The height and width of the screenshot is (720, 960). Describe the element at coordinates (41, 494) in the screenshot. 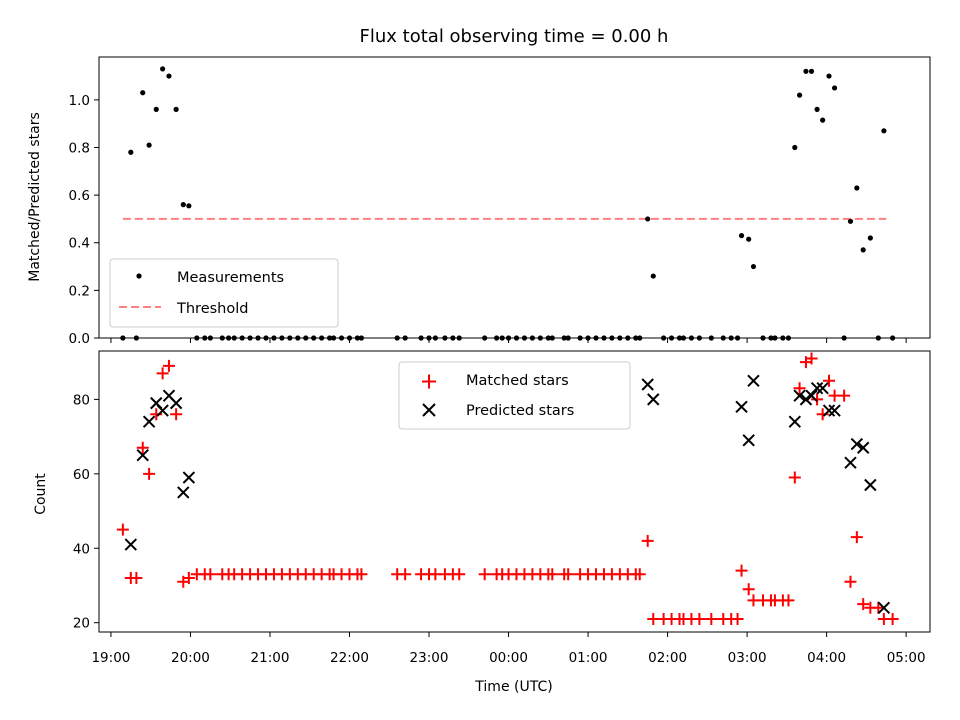

I see `bottom-y-axis-label: Count` at that location.